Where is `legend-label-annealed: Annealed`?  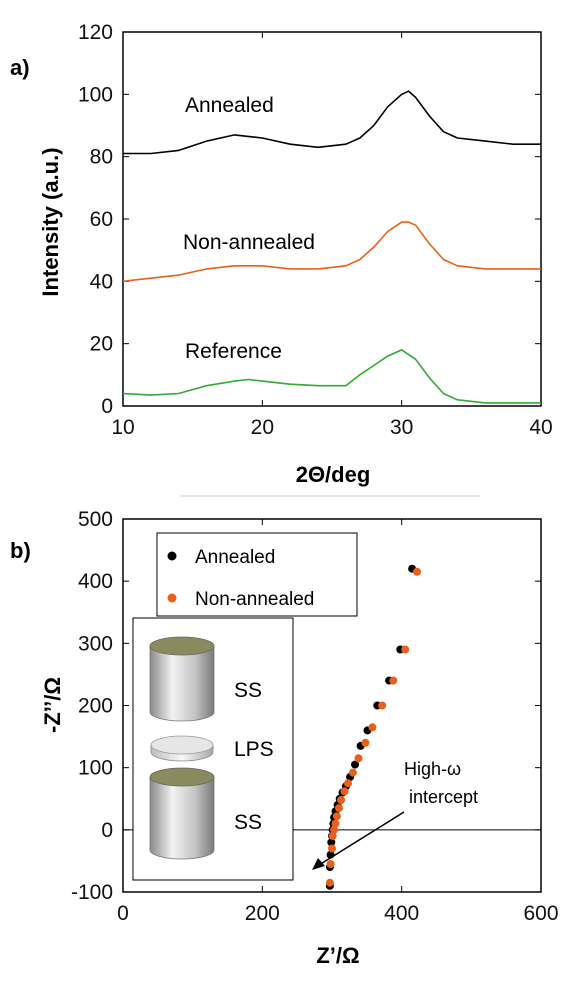
legend-label-annealed: Annealed is located at coordinates (235, 557).